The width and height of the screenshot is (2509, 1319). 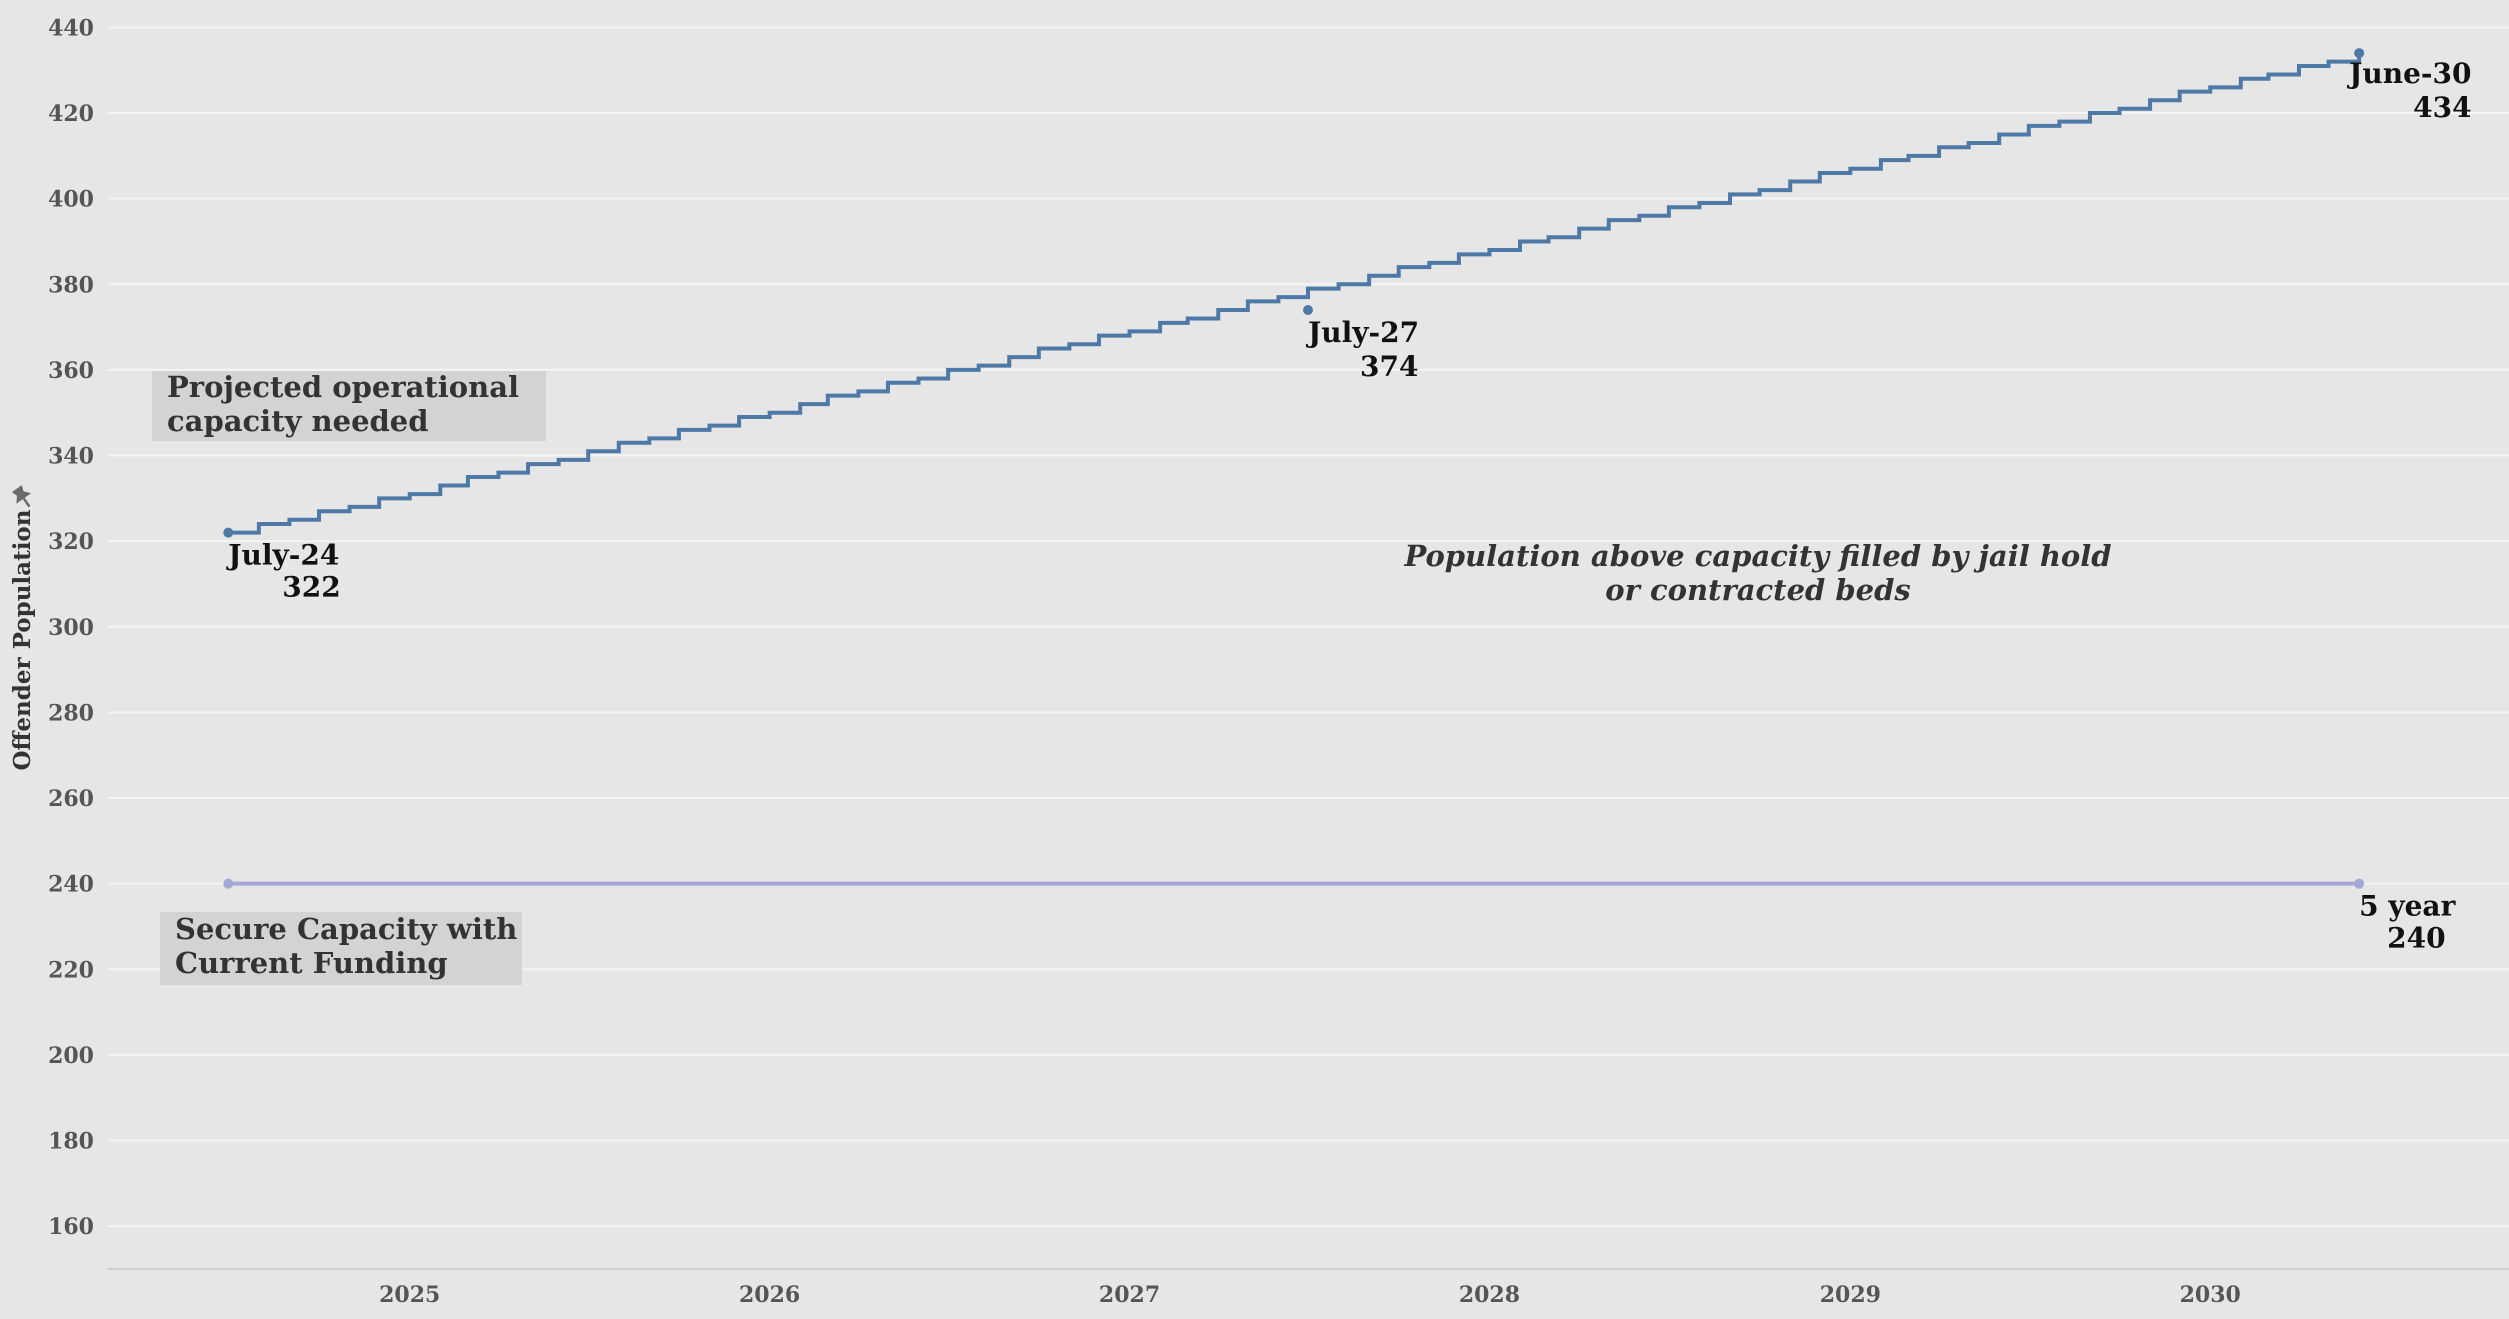 What do you see at coordinates (2442, 107) in the screenshot?
I see `point-label-june30-value: 434` at bounding box center [2442, 107].